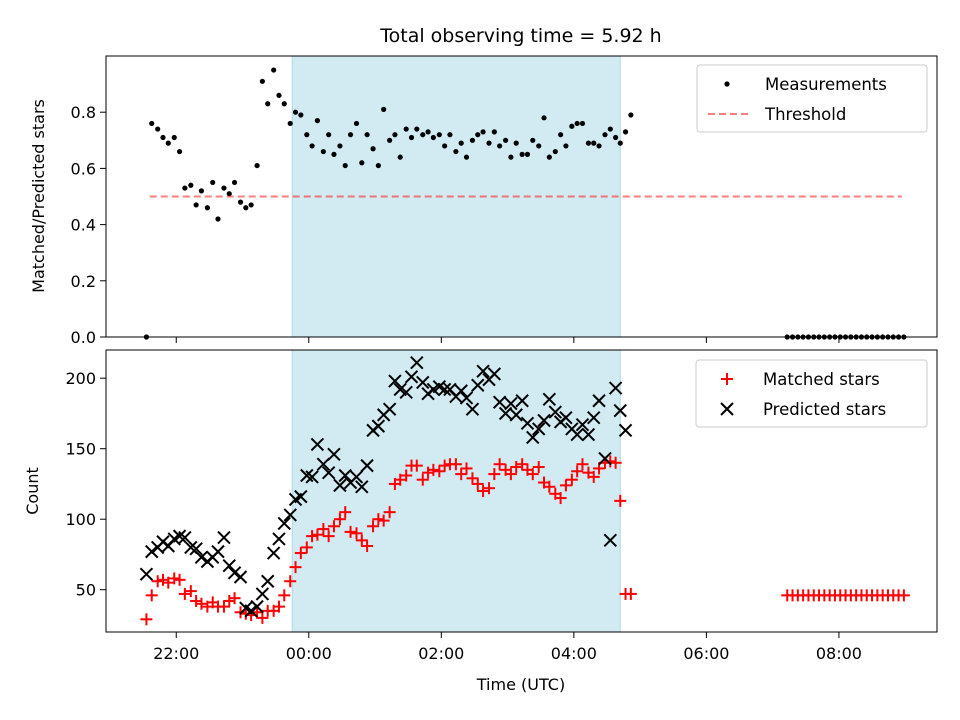 This screenshot has height=720, width=960. Describe the element at coordinates (38, 196) in the screenshot. I see `top-y-axis-label: Matched/Predicted stars` at that location.